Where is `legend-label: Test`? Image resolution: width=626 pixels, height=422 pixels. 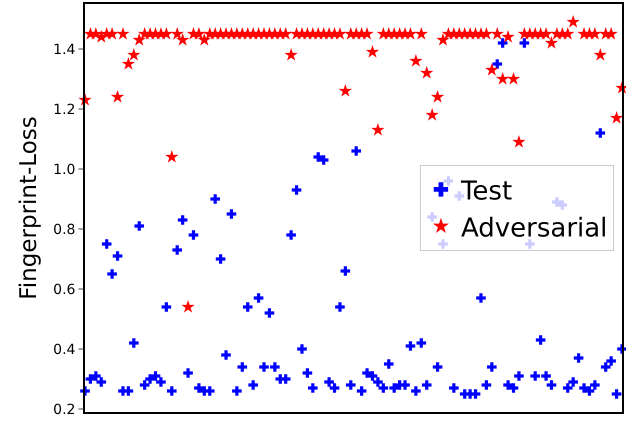 legend-label: Test is located at coordinates (486, 191).